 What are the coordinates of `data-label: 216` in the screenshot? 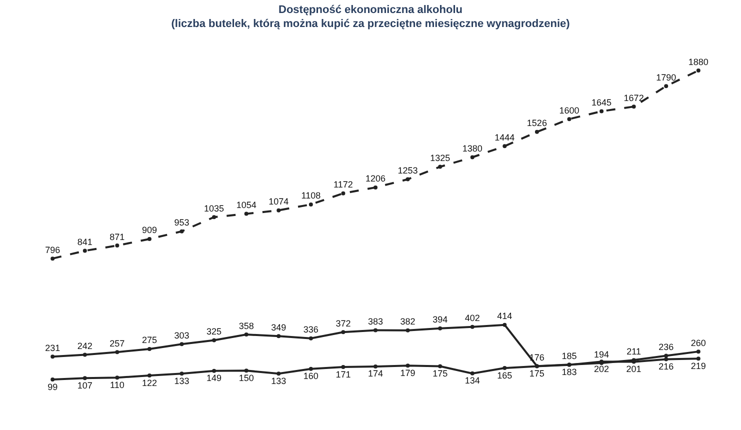 It's located at (666, 366).